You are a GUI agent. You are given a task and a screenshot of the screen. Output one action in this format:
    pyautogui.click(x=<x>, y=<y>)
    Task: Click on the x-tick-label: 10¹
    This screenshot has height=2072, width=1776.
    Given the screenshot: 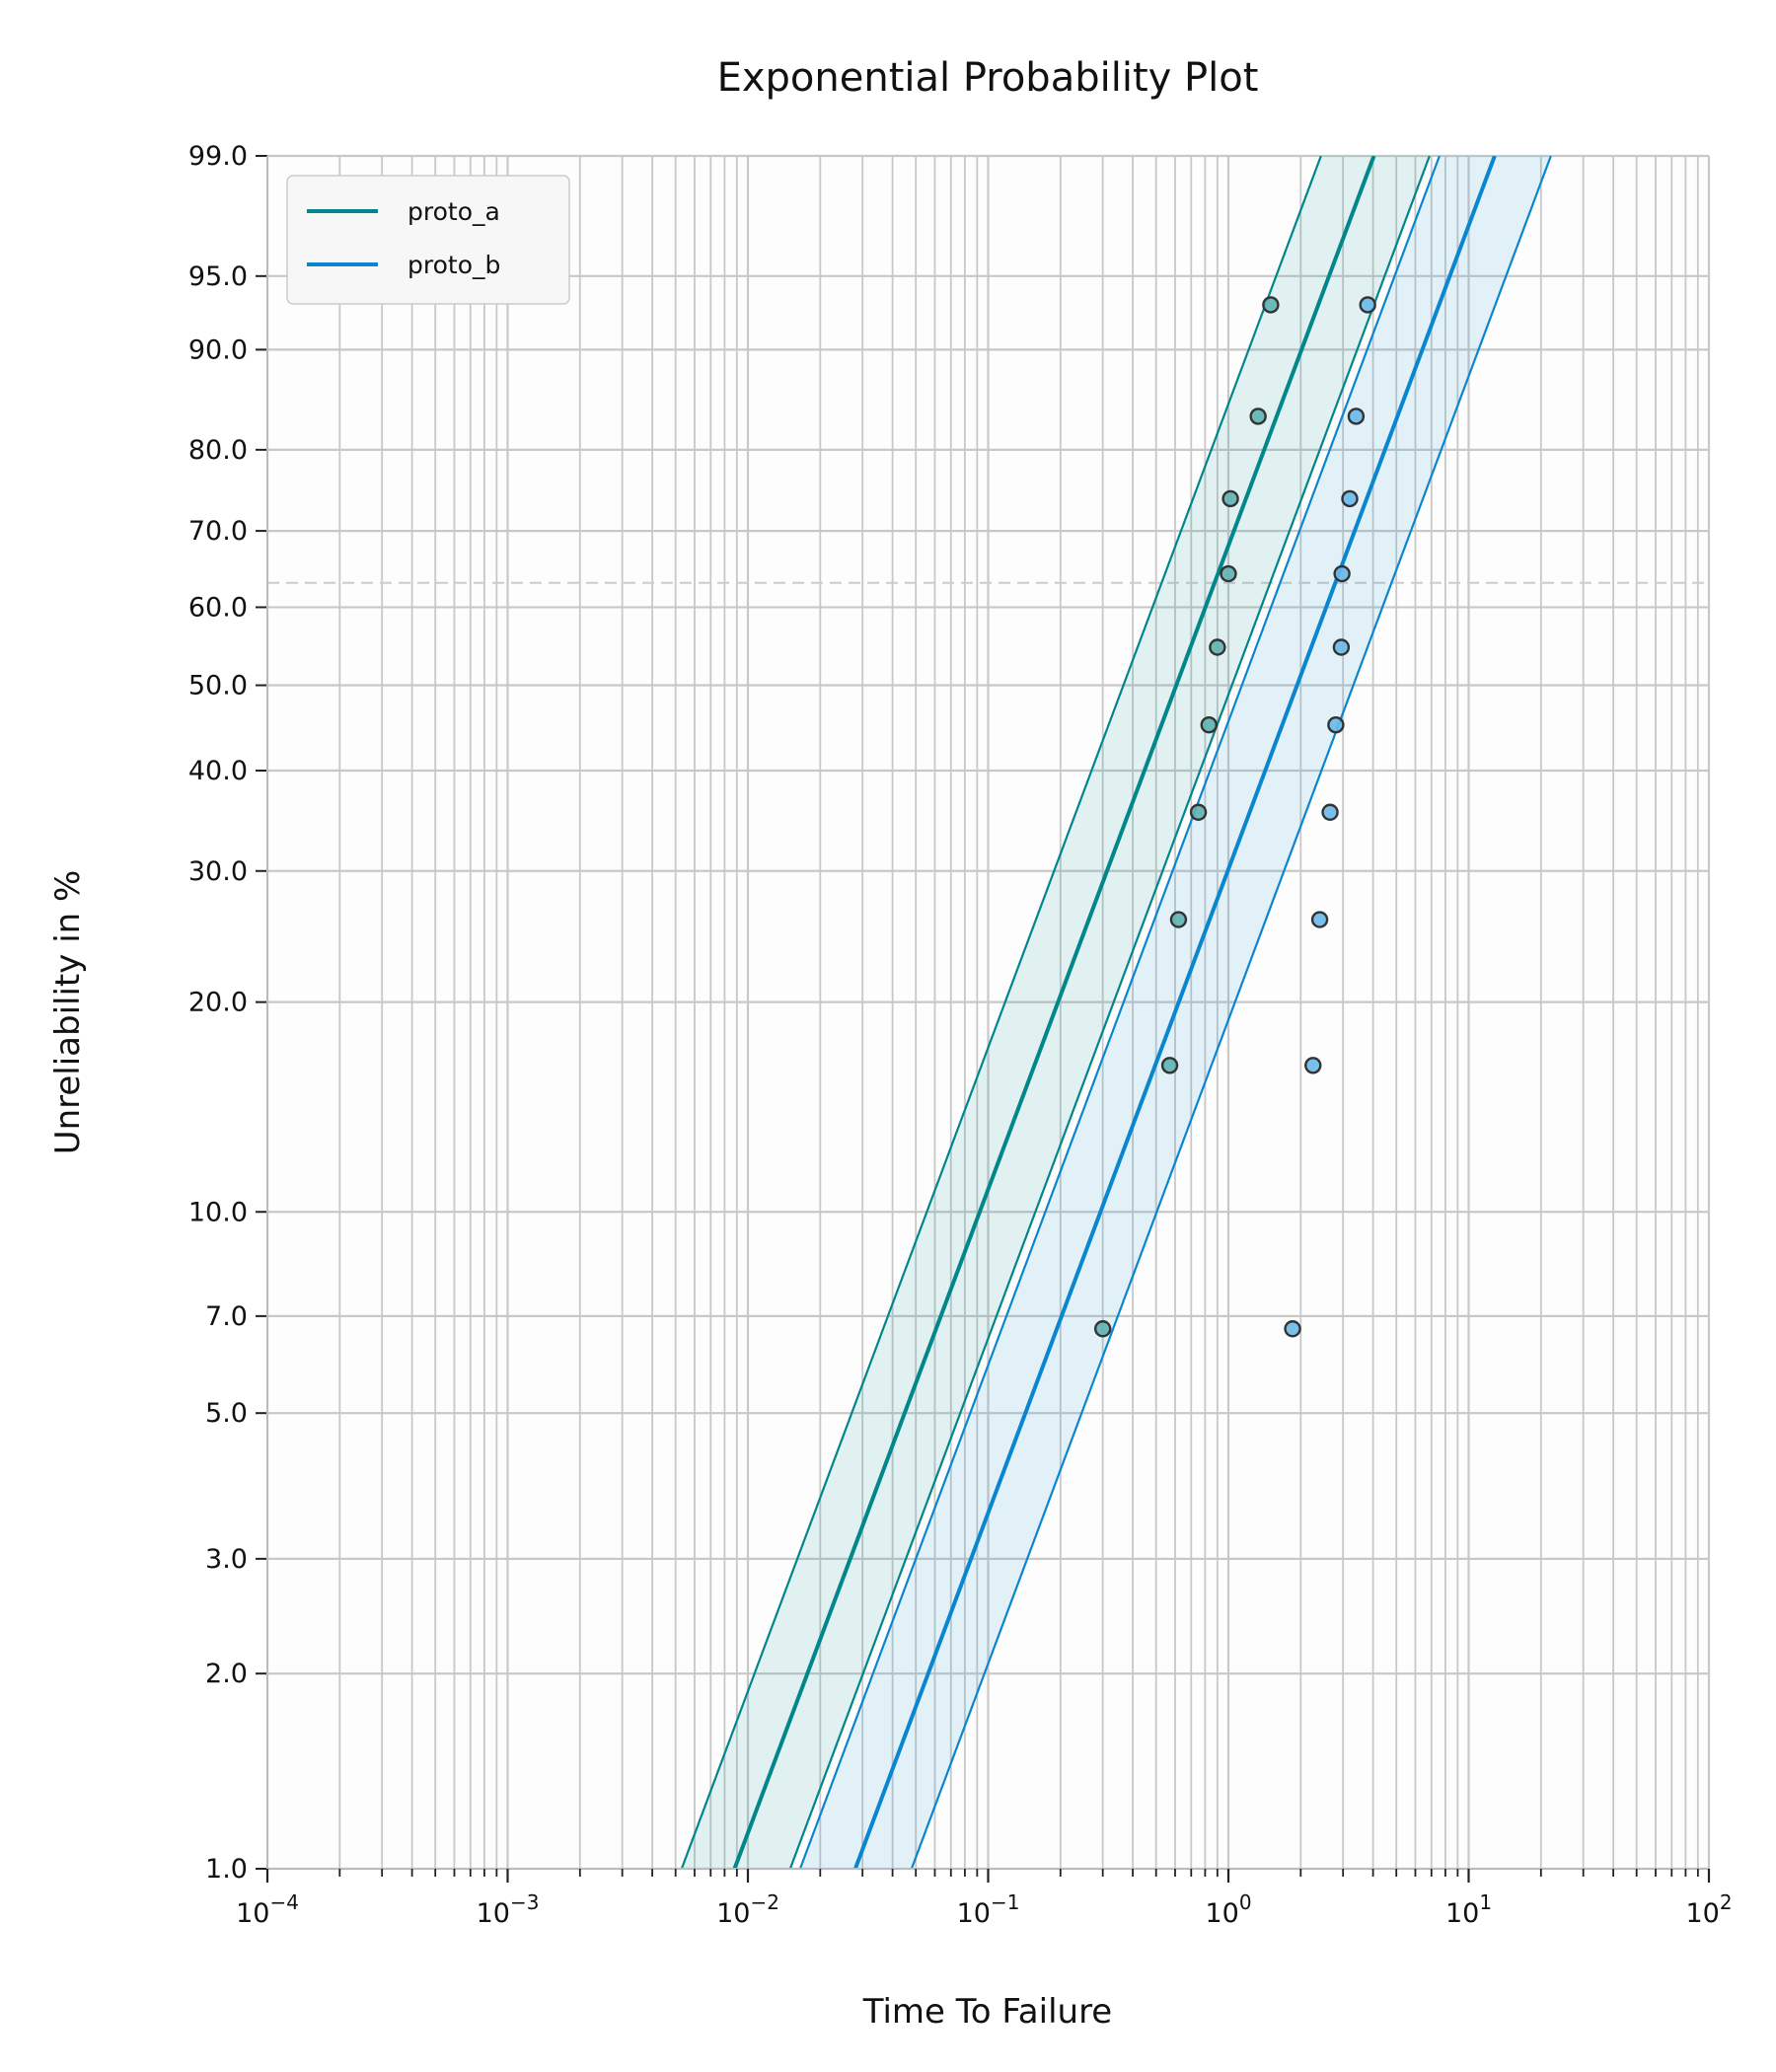 What is the action you would take?
    pyautogui.click(x=1469, y=1910)
    